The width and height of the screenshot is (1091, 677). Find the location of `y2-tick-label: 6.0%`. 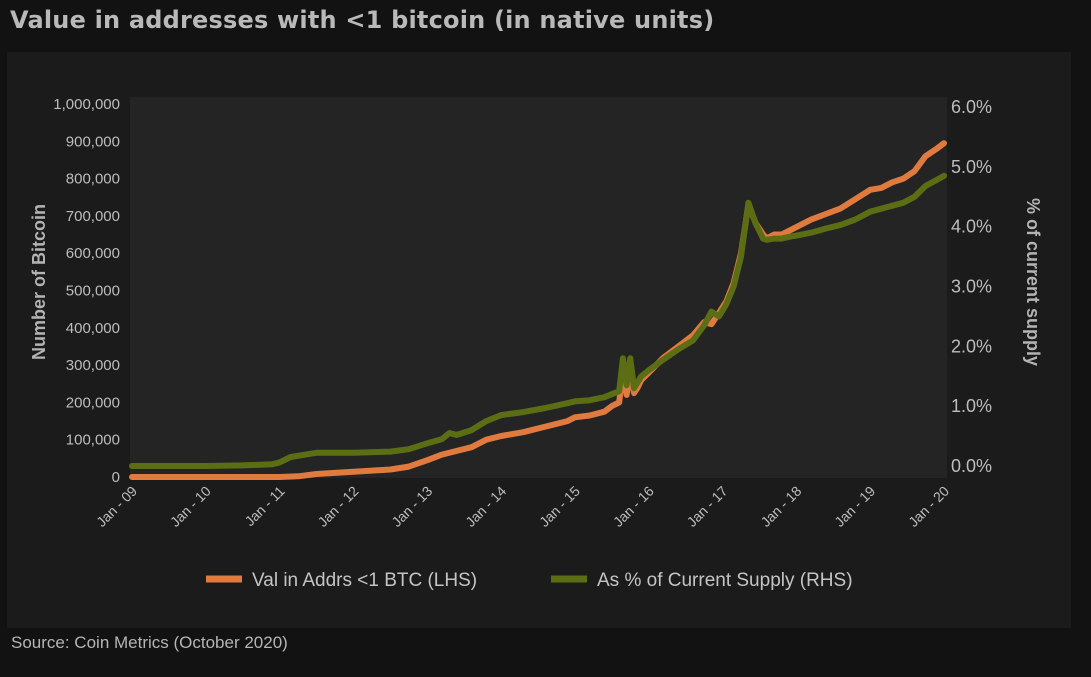

y2-tick-label: 6.0% is located at coordinates (971, 107).